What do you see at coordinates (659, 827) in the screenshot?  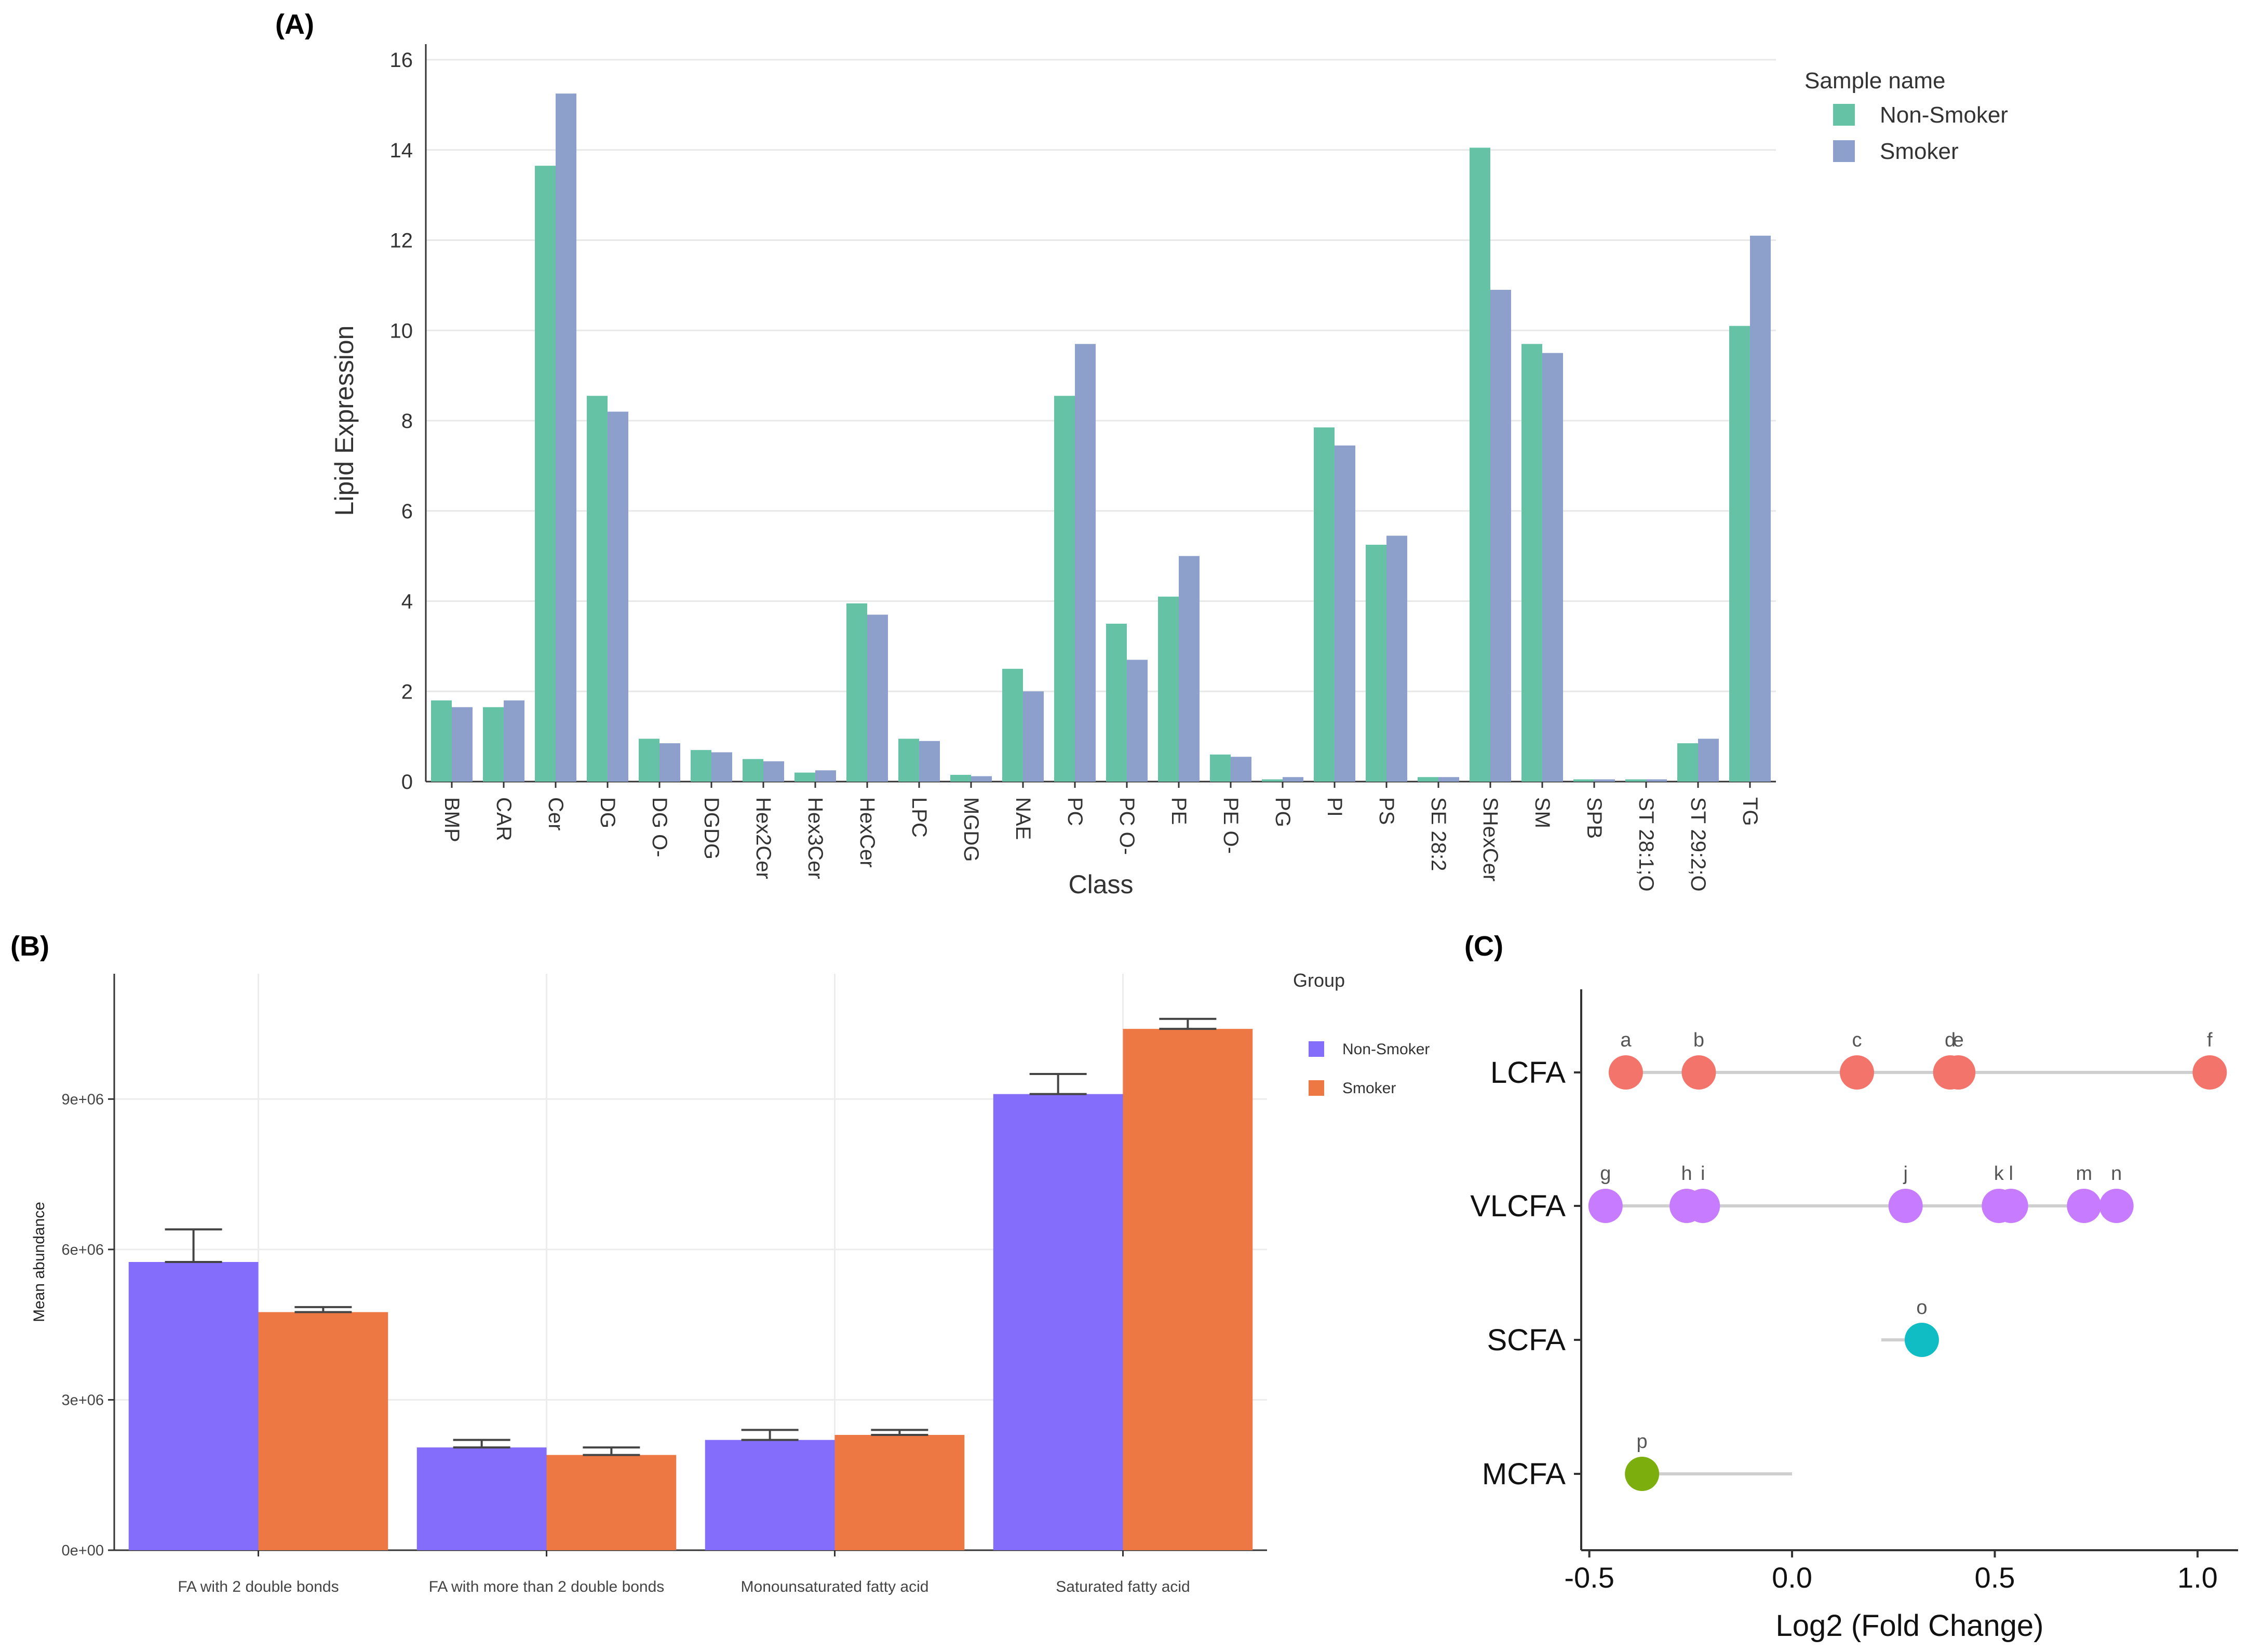 I see `a-xtick-label: DG O-` at bounding box center [659, 827].